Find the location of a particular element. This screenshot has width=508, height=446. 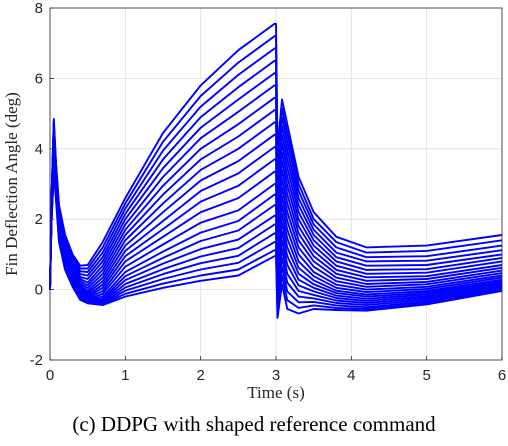

x-tick-label: 6 is located at coordinates (502, 375).